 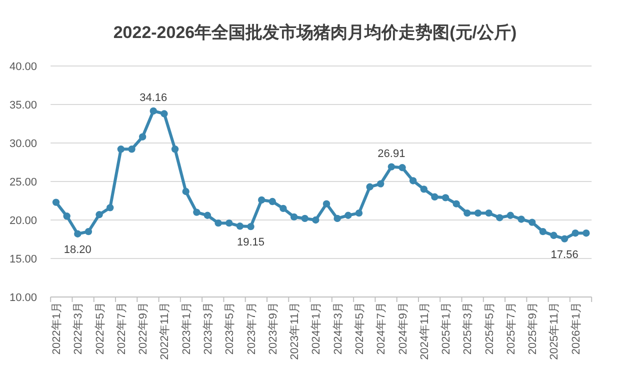 I want to click on x-tick-label: 2022年1月, so click(x=57, y=328).